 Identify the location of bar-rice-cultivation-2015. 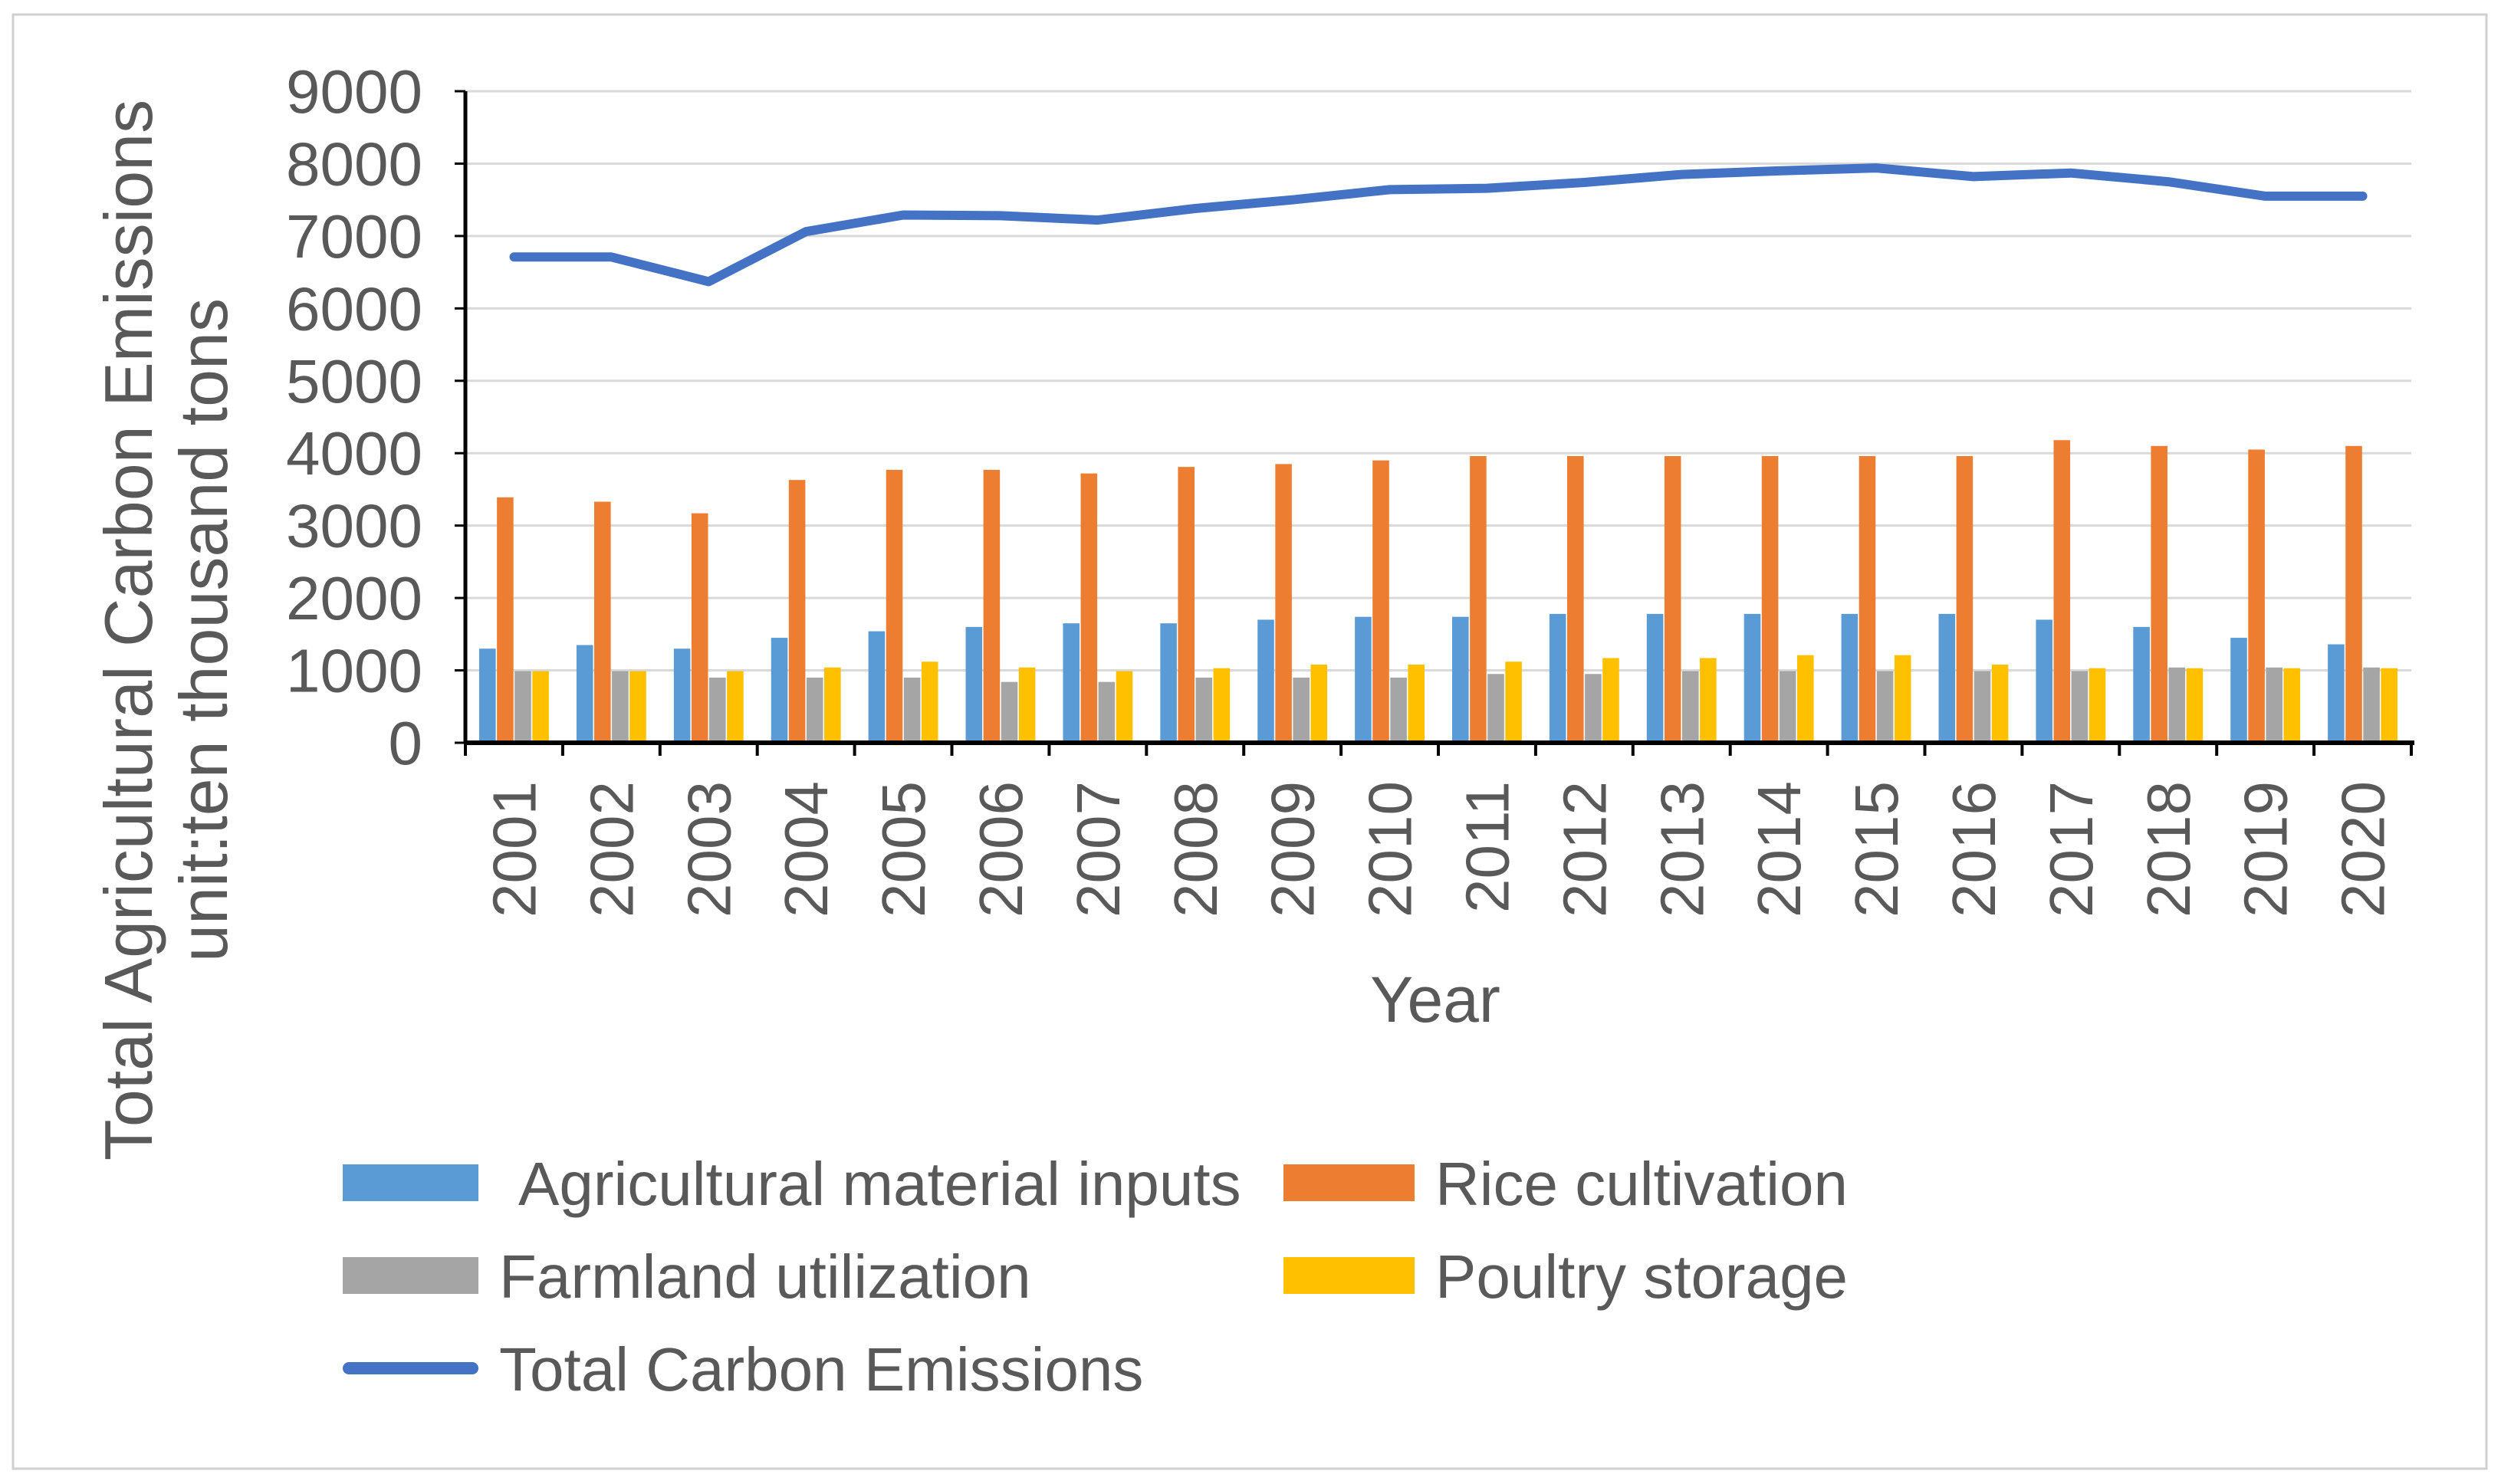
(1867, 599).